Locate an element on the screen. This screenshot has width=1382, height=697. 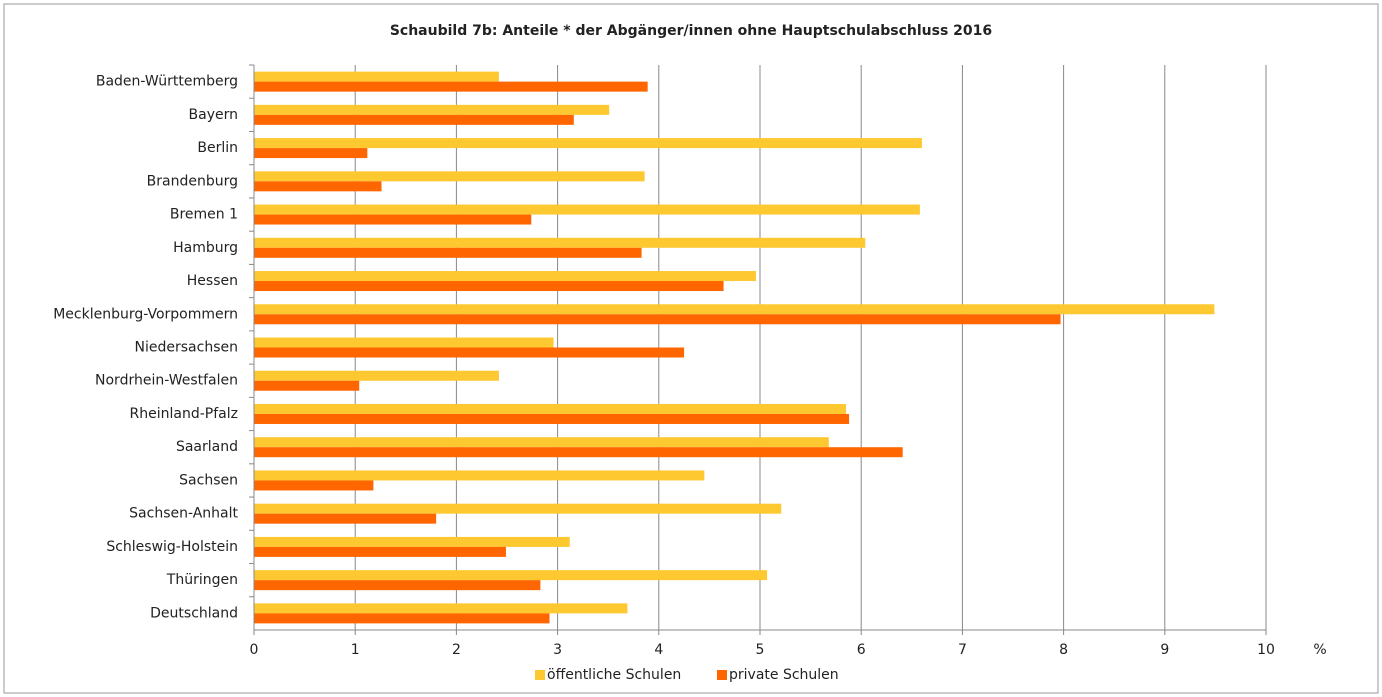
x-tick-label: 8 is located at coordinates (1063, 650).